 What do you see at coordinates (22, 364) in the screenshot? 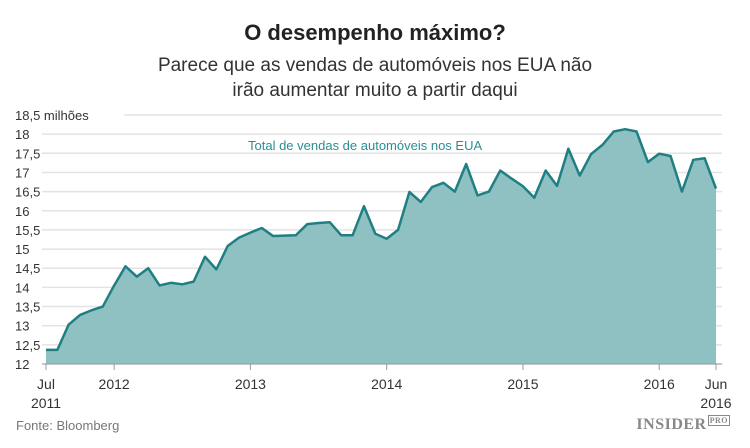
I see `y-tick-label: 12` at bounding box center [22, 364].